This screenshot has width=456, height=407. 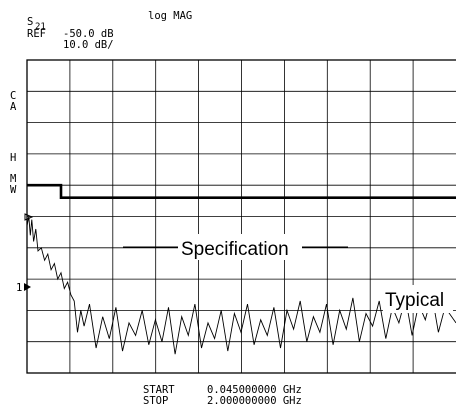 I want to click on ref-value: -50.0 dB, so click(x=88, y=34).